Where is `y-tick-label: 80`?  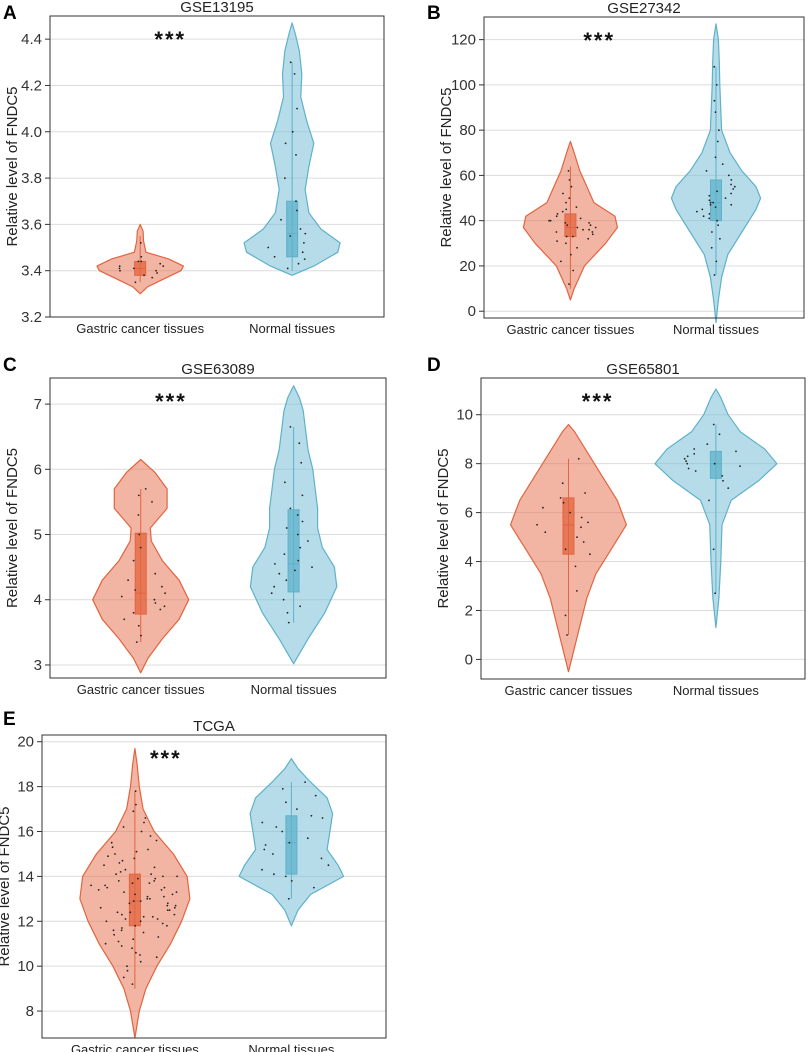 y-tick-label: 80 is located at coordinates (467, 130).